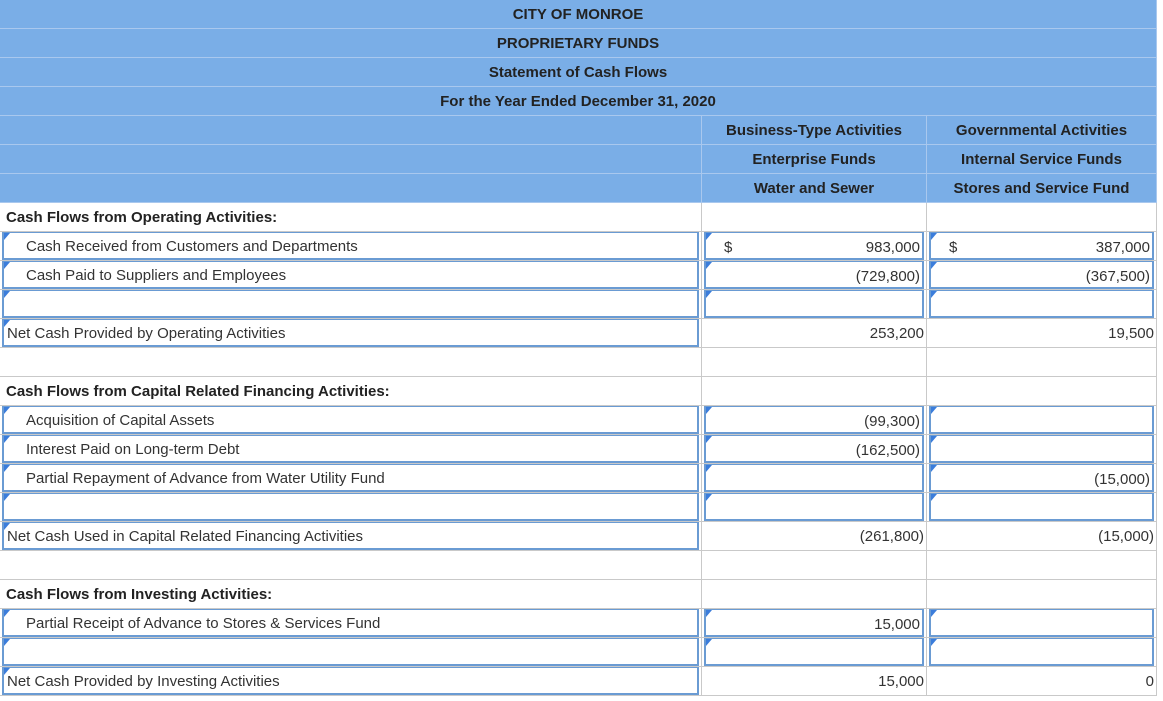 The image size is (1163, 701). I want to click on cell: Interest Paid on Long-term Debt, so click(351, 449).